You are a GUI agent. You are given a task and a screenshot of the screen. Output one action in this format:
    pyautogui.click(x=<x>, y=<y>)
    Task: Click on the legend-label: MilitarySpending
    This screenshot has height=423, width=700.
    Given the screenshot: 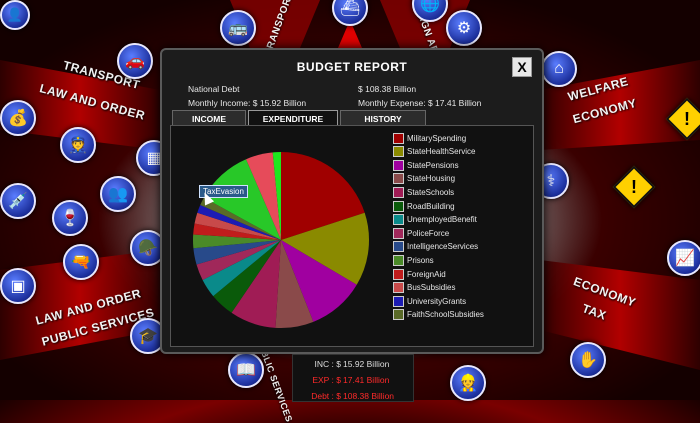 What is the action you would take?
    pyautogui.click(x=437, y=138)
    